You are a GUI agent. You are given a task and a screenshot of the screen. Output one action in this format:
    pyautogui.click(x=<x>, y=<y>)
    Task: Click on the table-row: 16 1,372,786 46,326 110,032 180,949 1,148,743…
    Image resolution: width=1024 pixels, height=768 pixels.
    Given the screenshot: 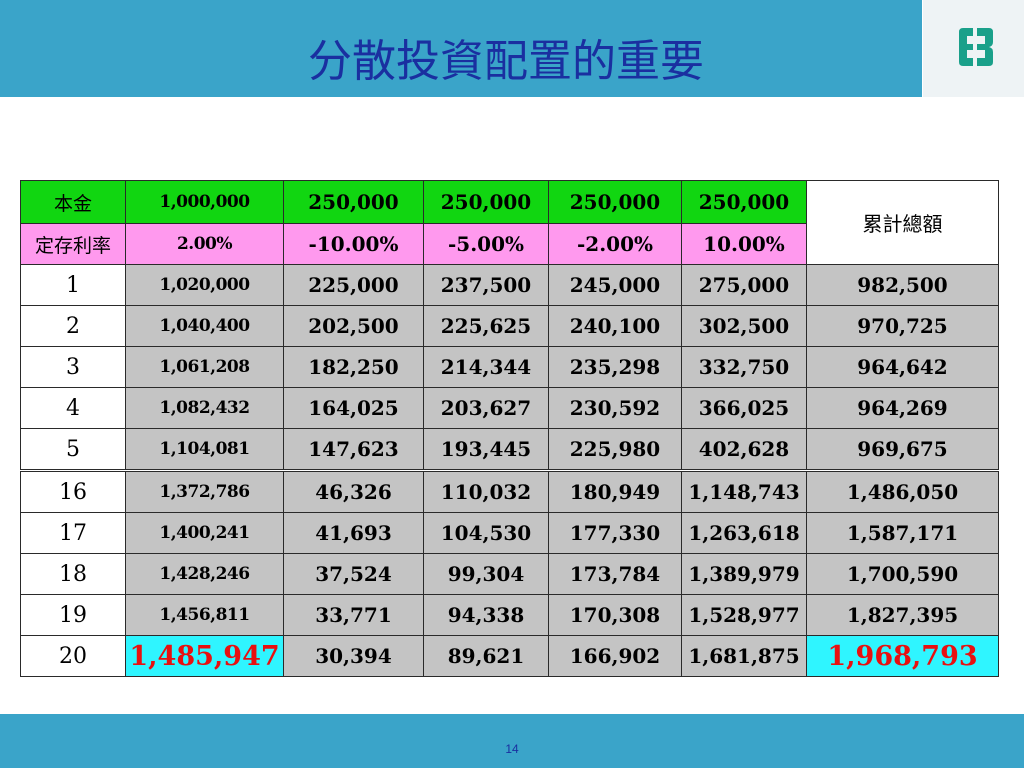 What is the action you would take?
    pyautogui.click(x=509, y=491)
    